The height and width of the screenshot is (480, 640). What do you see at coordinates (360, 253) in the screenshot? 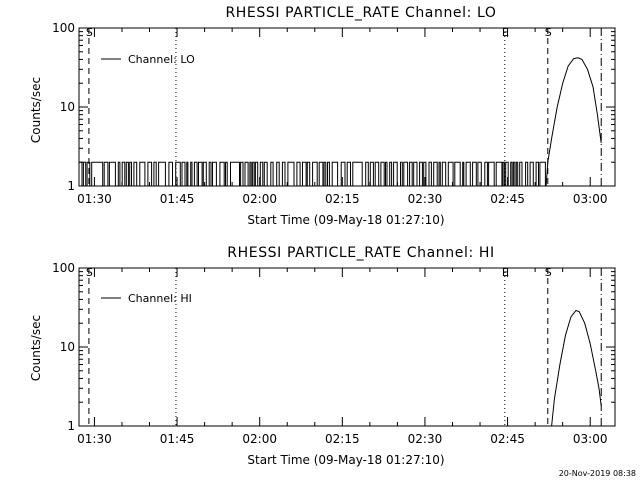
I see `chart-title-hi: RHESSI PARTICLE_RATE Channel: HI` at bounding box center [360, 253].